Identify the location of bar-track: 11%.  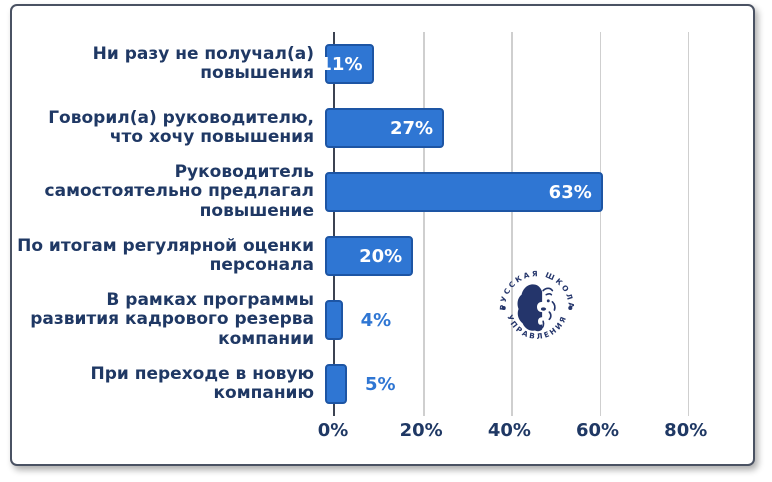
(536, 64).